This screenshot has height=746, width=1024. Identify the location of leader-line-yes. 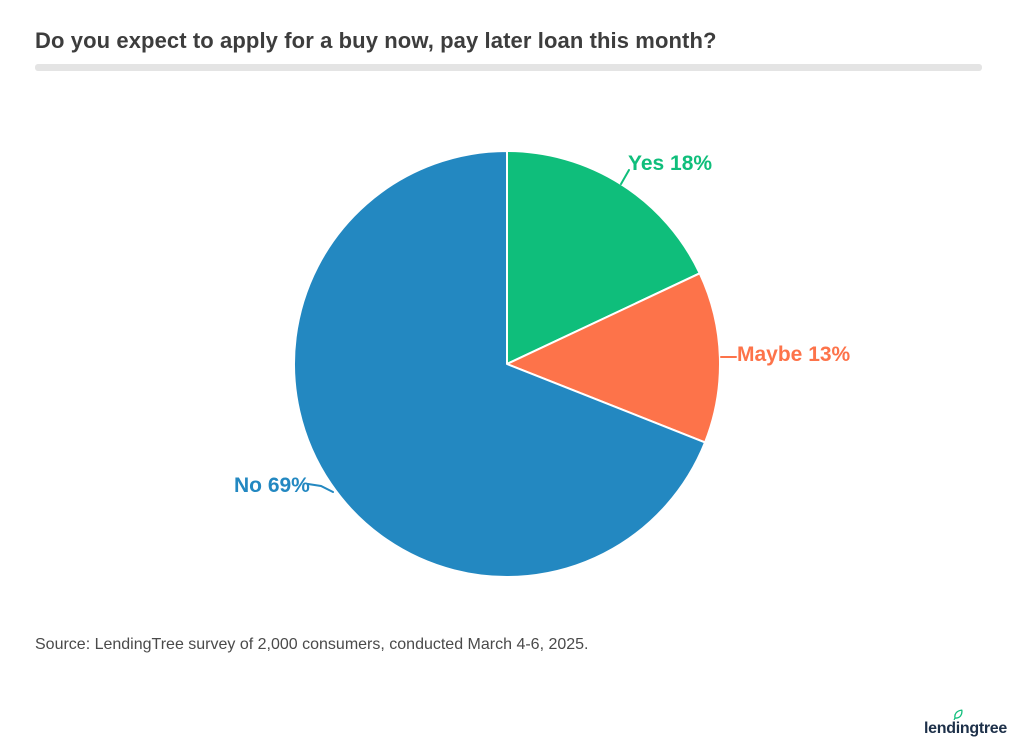
(625, 177).